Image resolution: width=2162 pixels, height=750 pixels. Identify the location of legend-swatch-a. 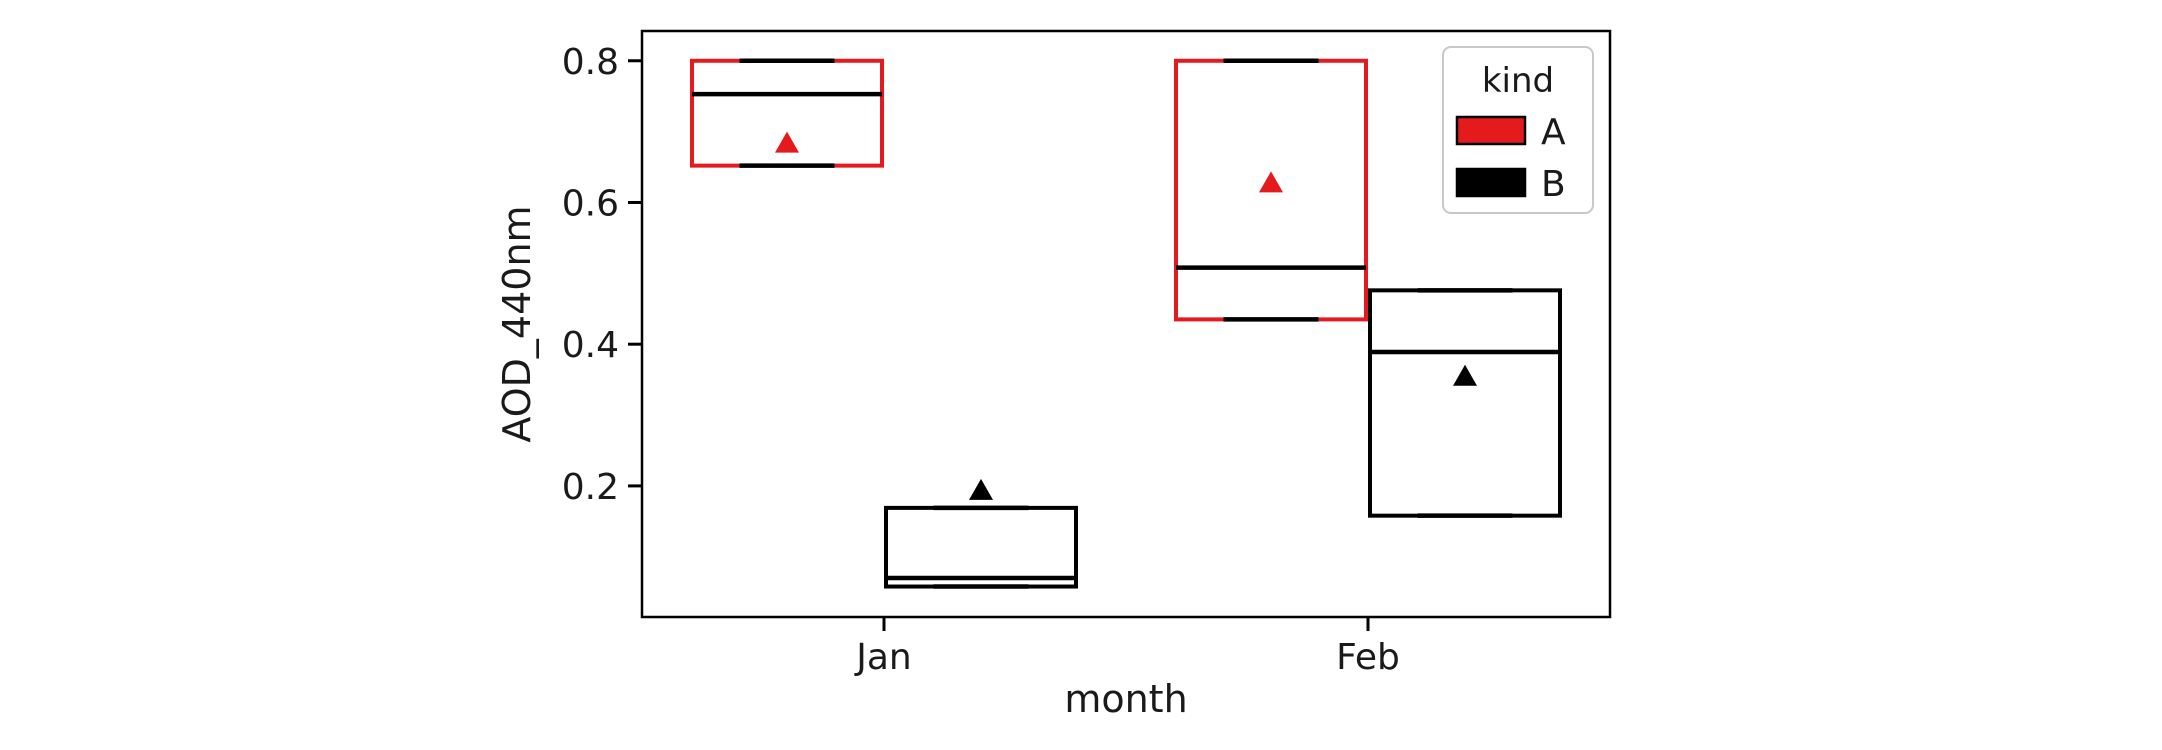
(1491, 130).